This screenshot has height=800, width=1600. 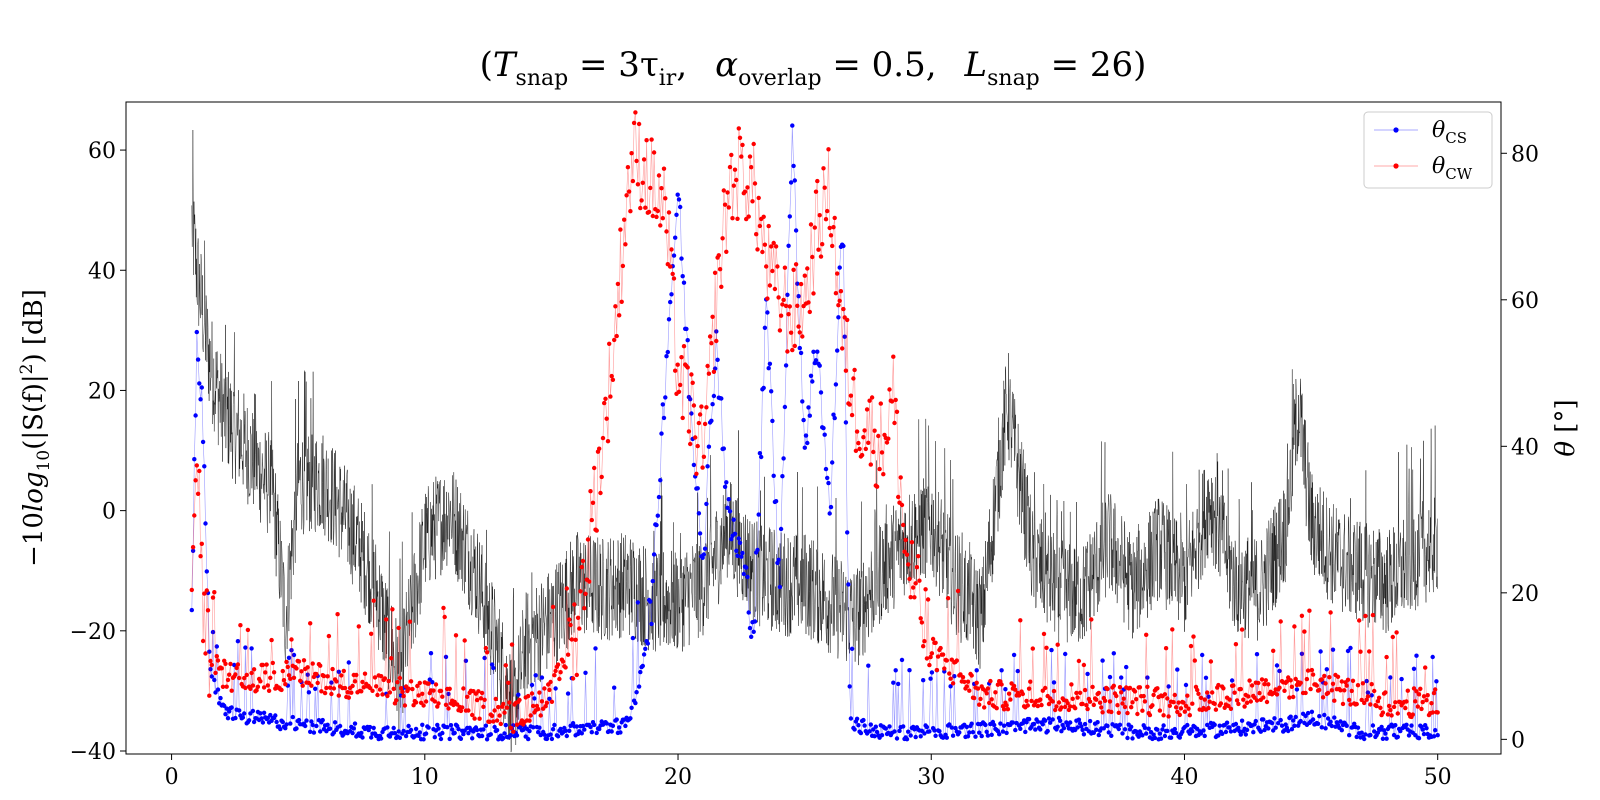 What do you see at coordinates (1525, 154) in the screenshot?
I see `y-right-tick-label: 80` at bounding box center [1525, 154].